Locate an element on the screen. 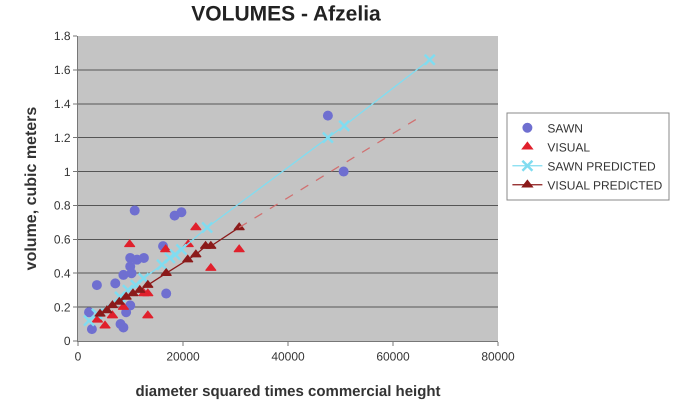  chart-title: VOLUMES - Afzelia is located at coordinates (286, 14).